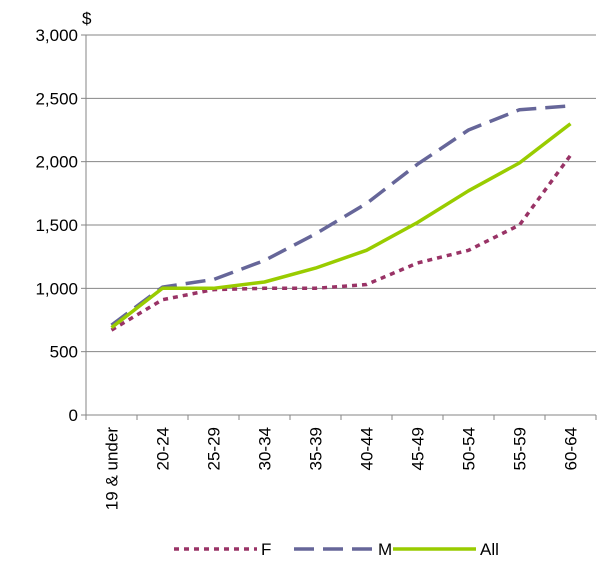 Image resolution: width=601 pixels, height=566 pixels. Describe the element at coordinates (87, 18) in the screenshot. I see `y-axis-label: $` at that location.